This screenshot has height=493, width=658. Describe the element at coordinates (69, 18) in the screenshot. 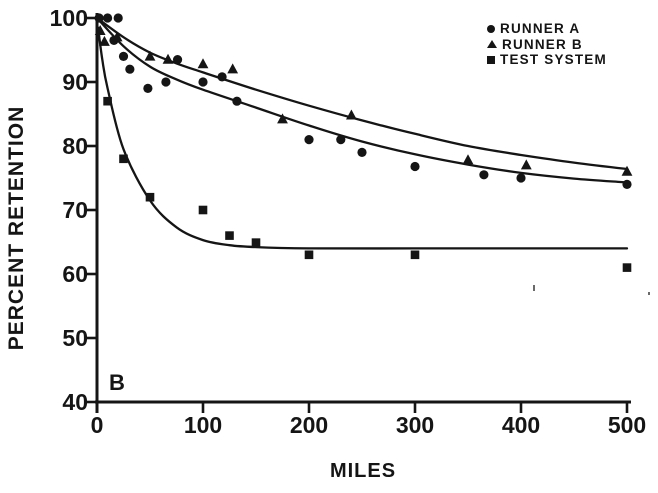

I see `y-tick-label: 100` at that location.